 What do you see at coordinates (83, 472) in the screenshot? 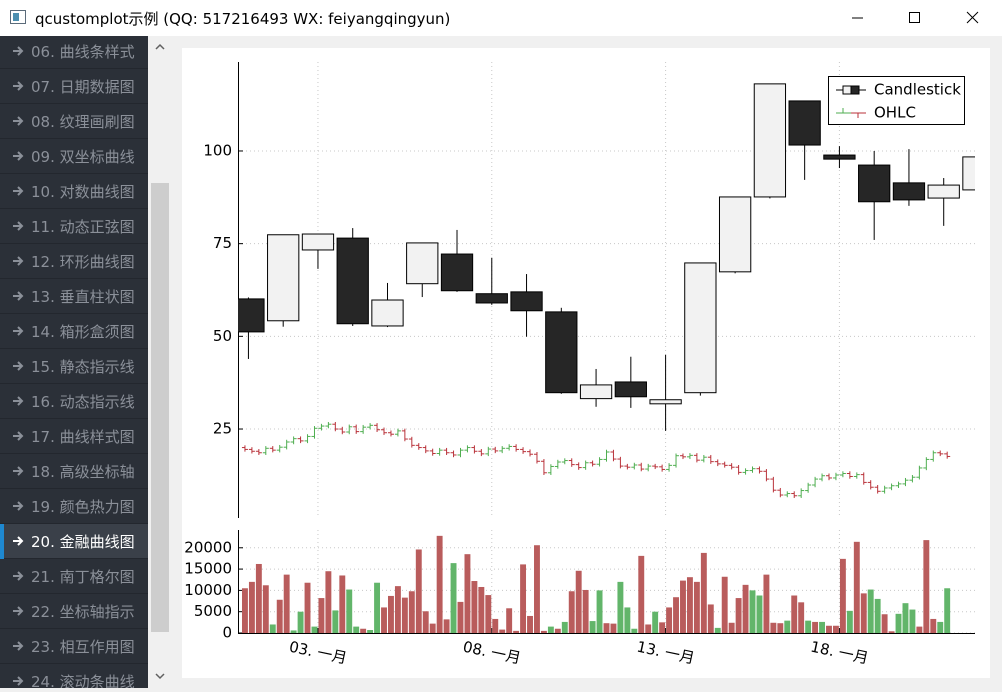
I see `nav-label: 18. 高级坐标轴` at bounding box center [83, 472].